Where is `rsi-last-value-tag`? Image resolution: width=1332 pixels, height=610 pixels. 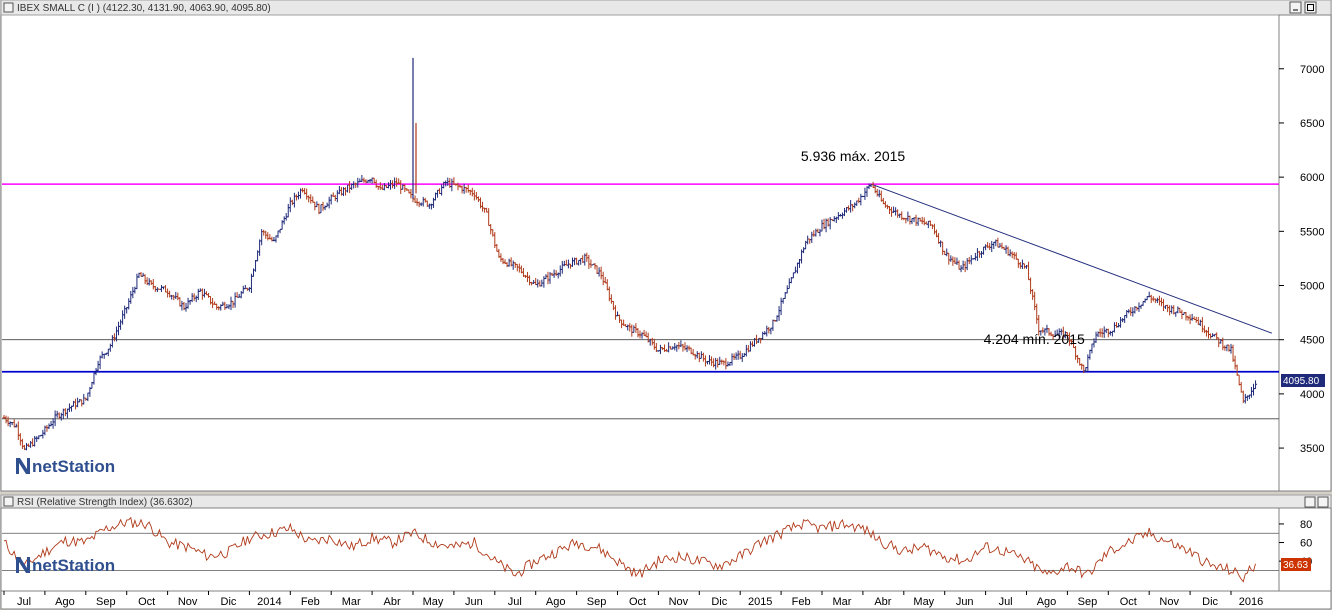
rsi-last-value-tag is located at coordinates (1296, 564).